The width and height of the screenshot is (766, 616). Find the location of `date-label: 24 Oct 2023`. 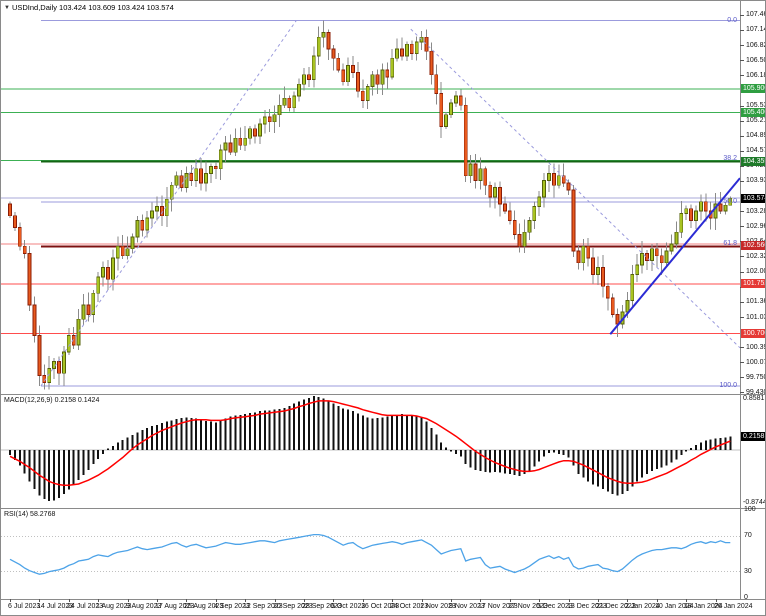

date-label: 24 Oct 2023 is located at coordinates (409, 606).